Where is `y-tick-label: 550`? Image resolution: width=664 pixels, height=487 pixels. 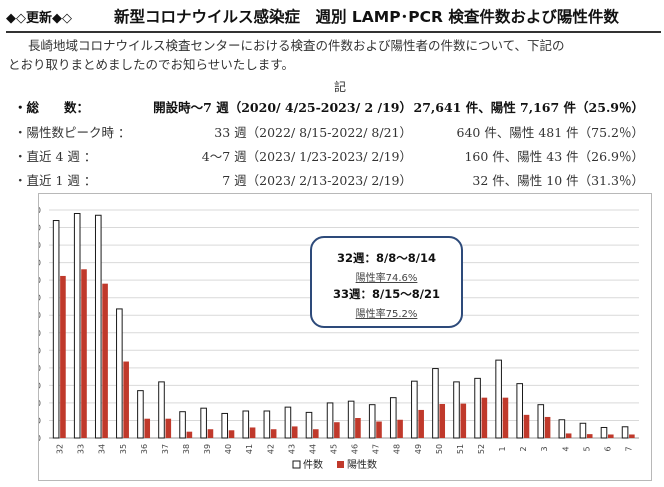 y-tick-label: 550 is located at coordinates (40, 245).